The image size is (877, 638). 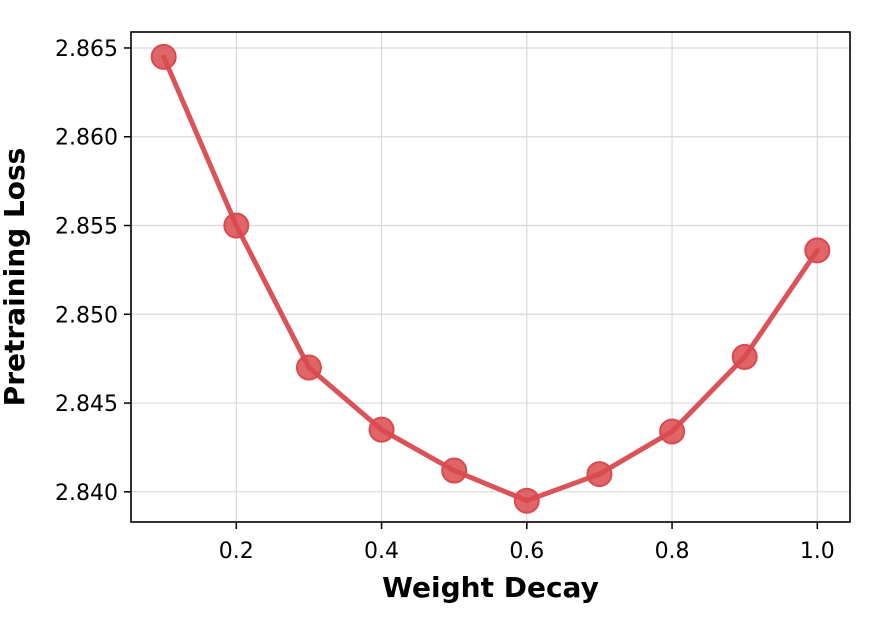 What do you see at coordinates (15, 277) in the screenshot?
I see `y-axis-title: Pretraining Loss` at bounding box center [15, 277].